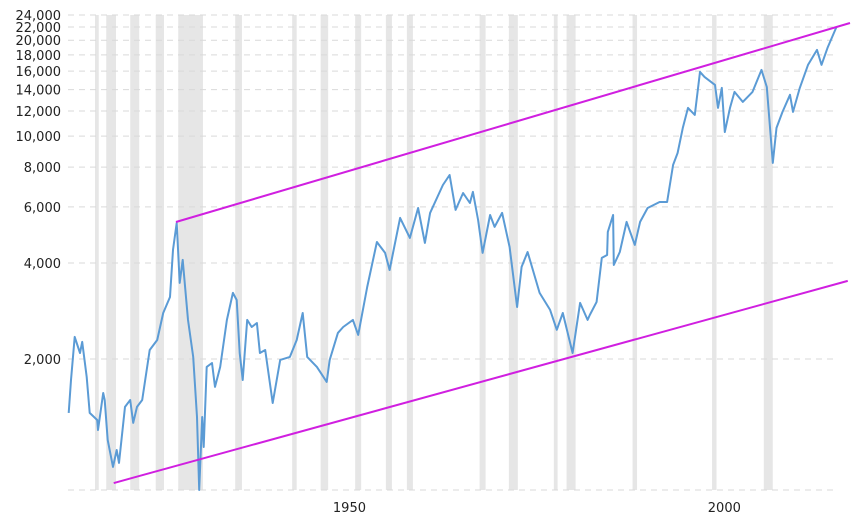 This screenshot has width=856, height=515. What do you see at coordinates (724, 508) in the screenshot?
I see `x-tick-label: 2000` at bounding box center [724, 508].